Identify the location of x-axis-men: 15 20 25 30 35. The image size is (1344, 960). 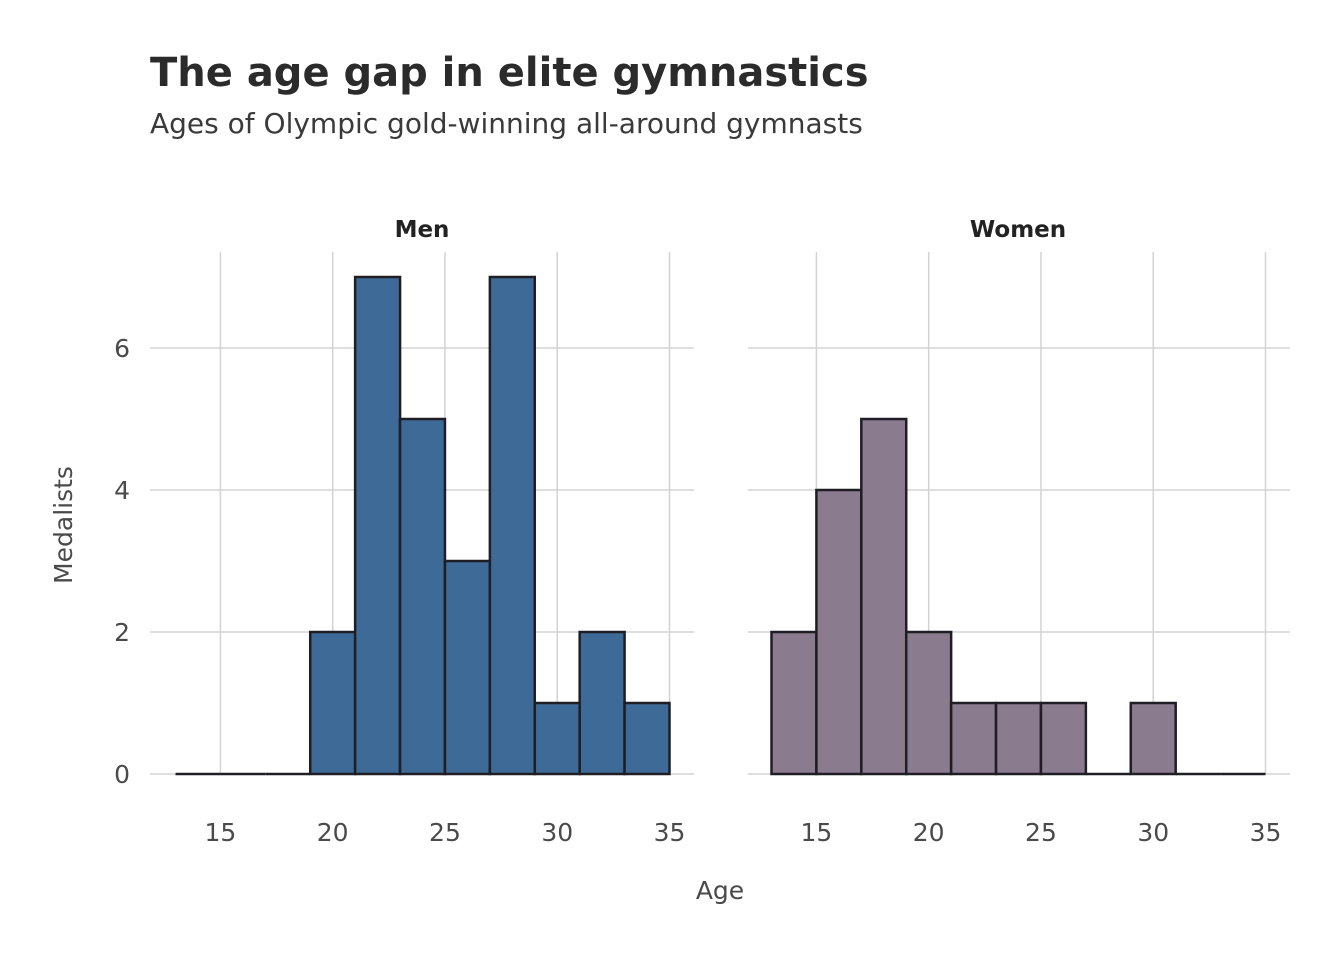
(445, 832).